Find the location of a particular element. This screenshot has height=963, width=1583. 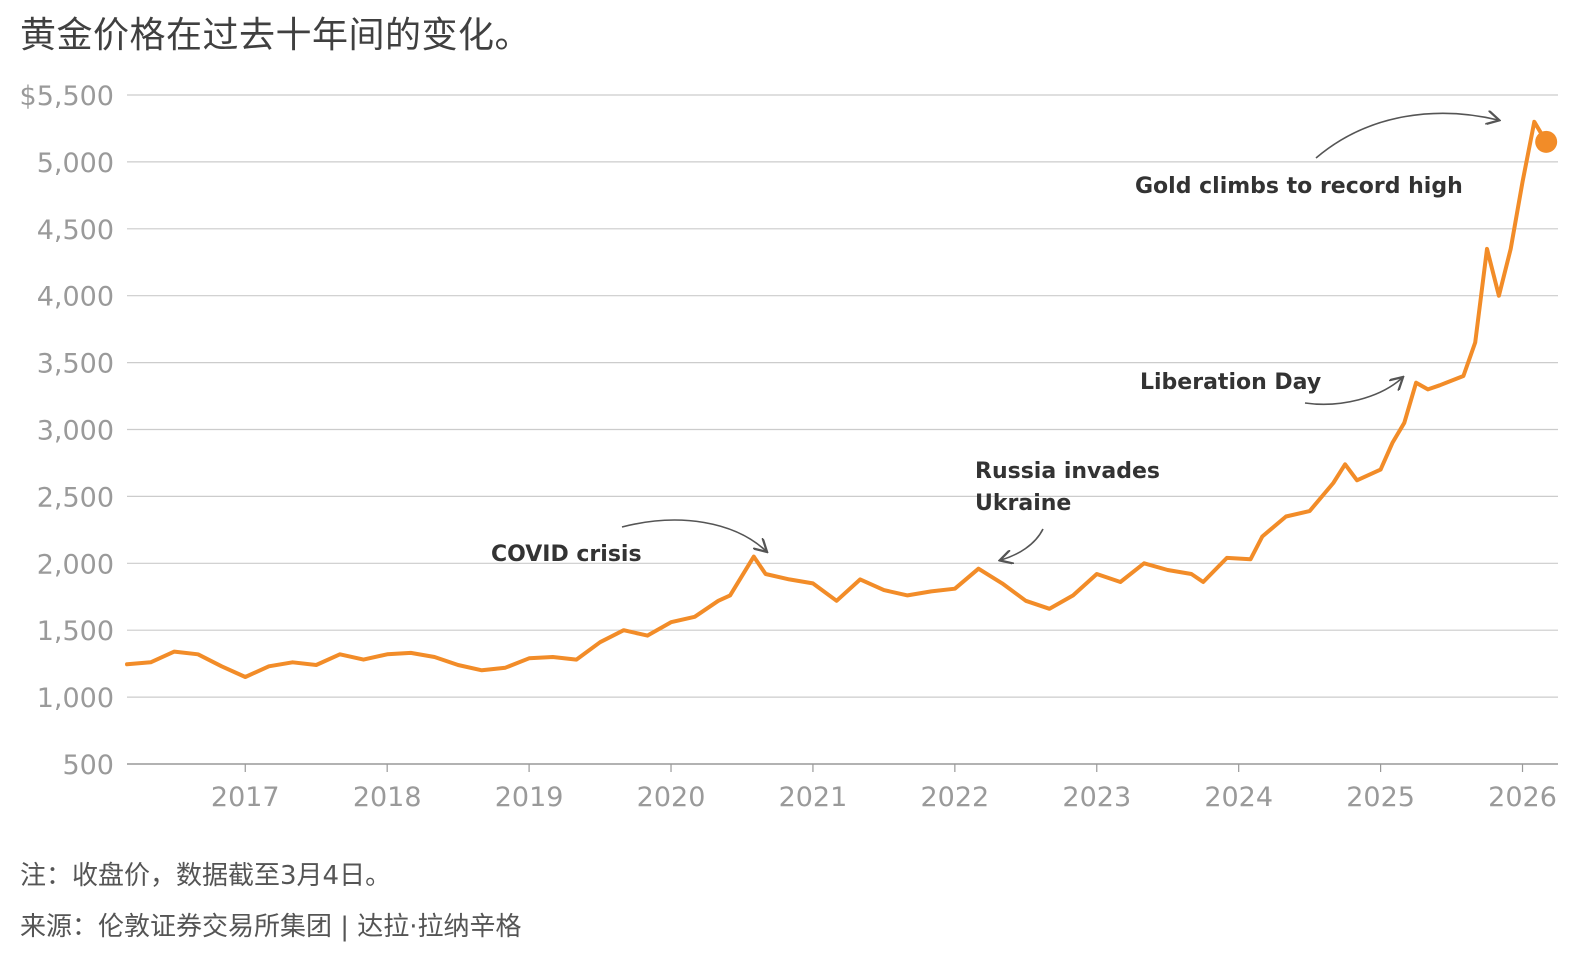

x-tick-label: 2019 is located at coordinates (529, 797).